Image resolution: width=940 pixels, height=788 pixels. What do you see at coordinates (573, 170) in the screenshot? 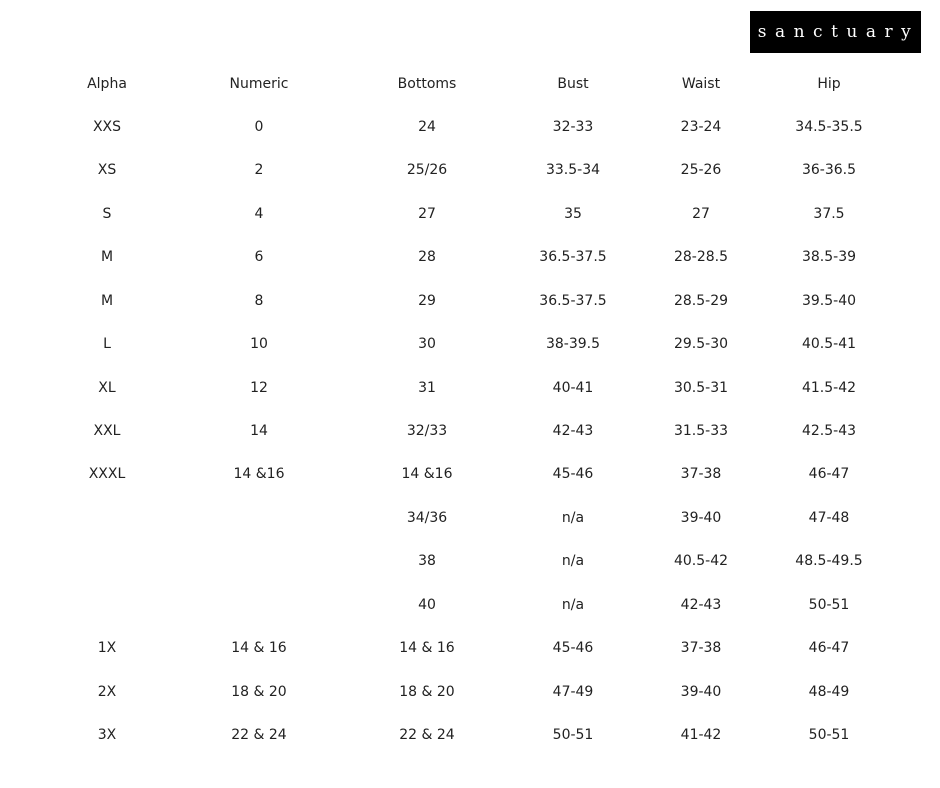
I see `cell-bust: 33.5-34` at bounding box center [573, 170].